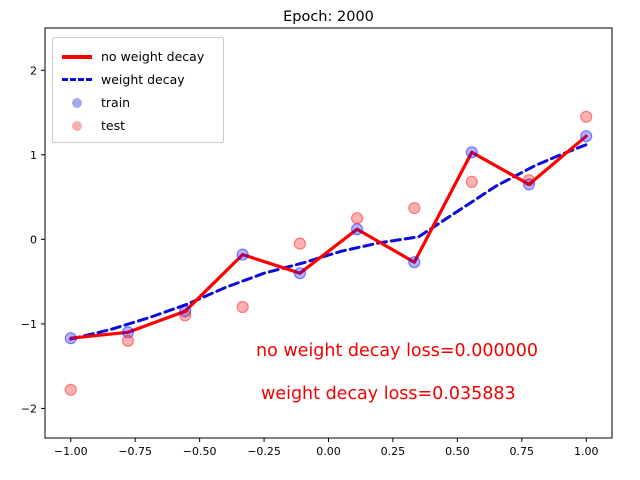  What do you see at coordinates (328, 451) in the screenshot?
I see `svg-text: 0.00` at bounding box center [328, 451].